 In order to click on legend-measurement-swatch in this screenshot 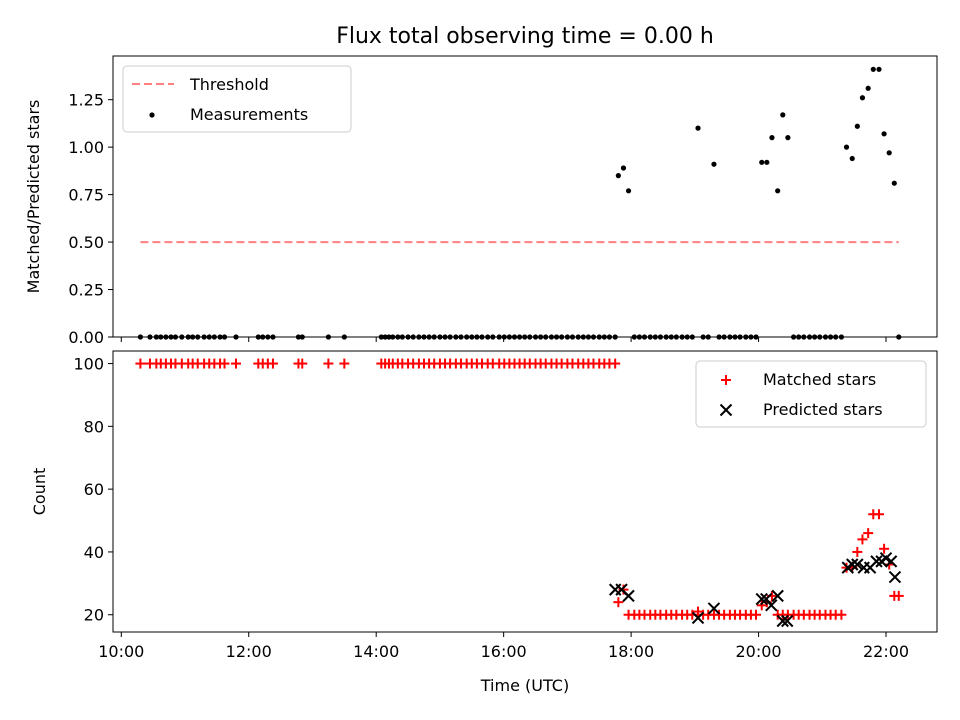, I will do `click(152, 115)`.